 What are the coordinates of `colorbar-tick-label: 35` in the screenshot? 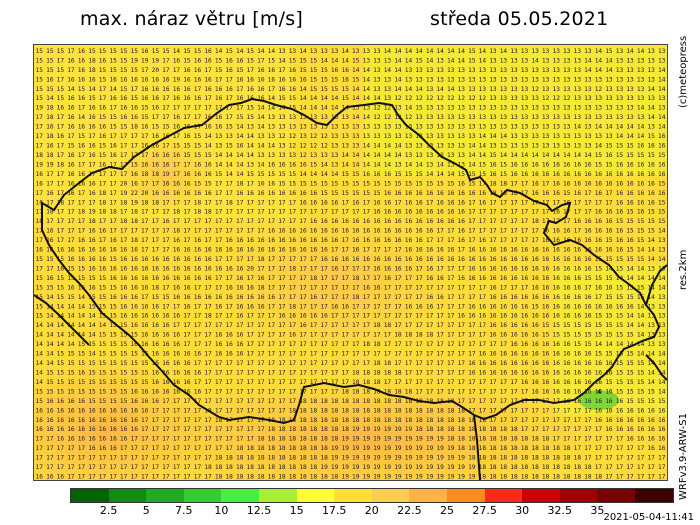 It's located at (597, 510).